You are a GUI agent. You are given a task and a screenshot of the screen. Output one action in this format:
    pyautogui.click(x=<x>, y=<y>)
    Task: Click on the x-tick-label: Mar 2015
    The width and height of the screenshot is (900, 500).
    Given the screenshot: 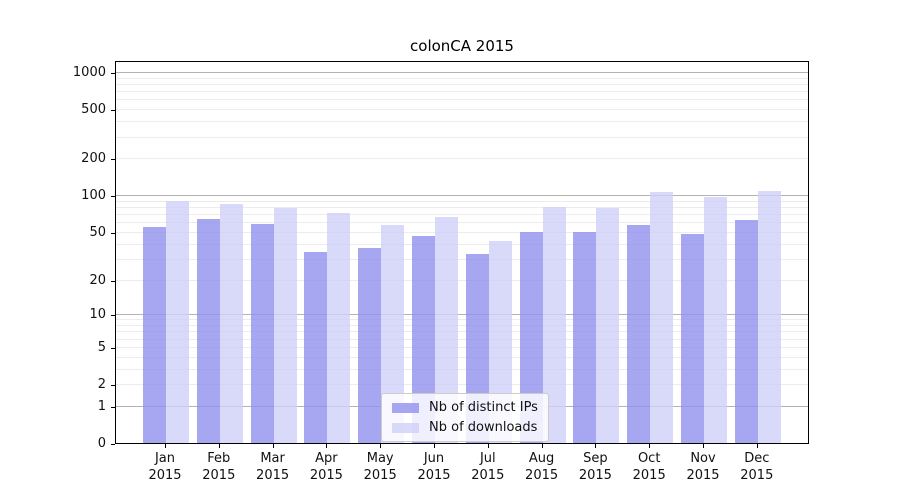 What is the action you would take?
    pyautogui.click(x=273, y=467)
    